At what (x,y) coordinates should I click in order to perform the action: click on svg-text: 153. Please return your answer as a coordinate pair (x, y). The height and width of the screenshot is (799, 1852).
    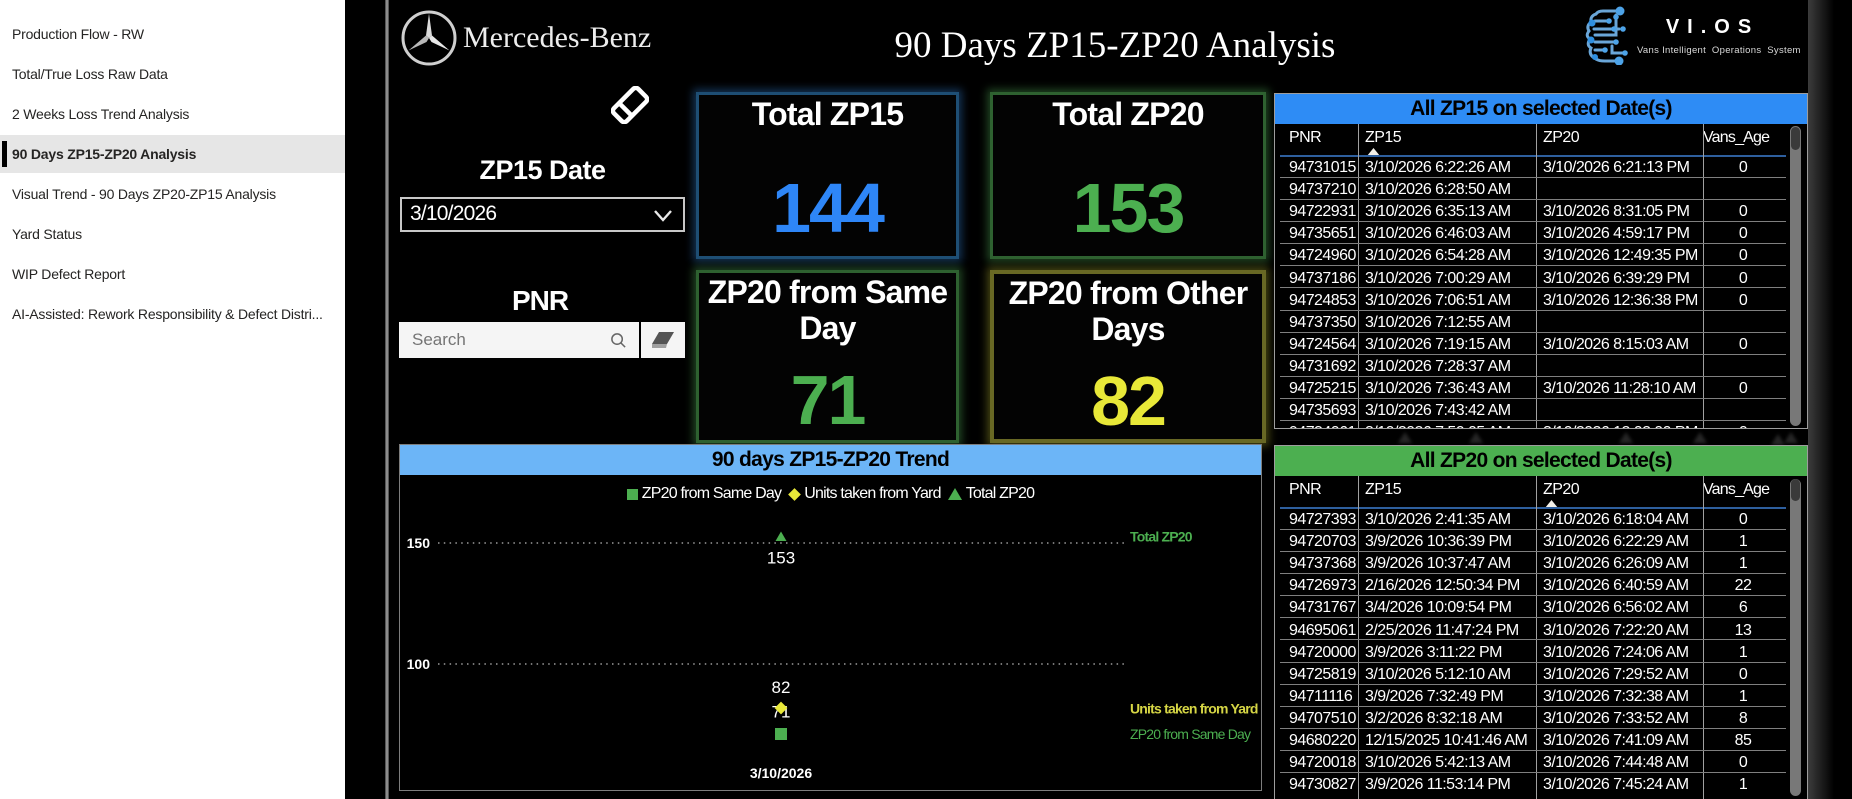
    Looking at the image, I should click on (781, 558).